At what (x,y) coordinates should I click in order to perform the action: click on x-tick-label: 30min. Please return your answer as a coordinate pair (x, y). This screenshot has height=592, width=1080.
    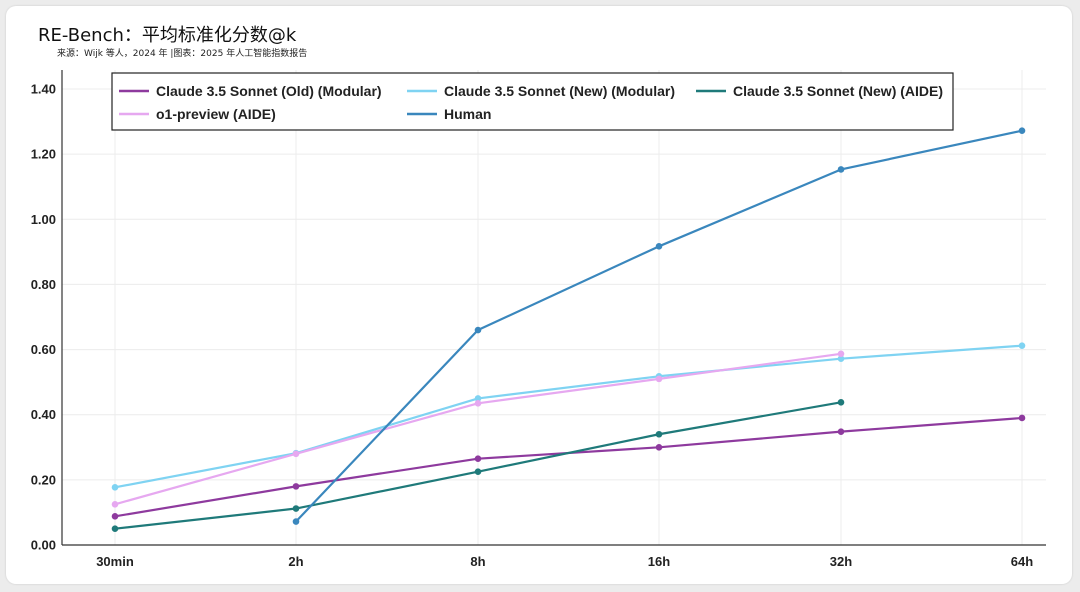
    Looking at the image, I should click on (115, 561).